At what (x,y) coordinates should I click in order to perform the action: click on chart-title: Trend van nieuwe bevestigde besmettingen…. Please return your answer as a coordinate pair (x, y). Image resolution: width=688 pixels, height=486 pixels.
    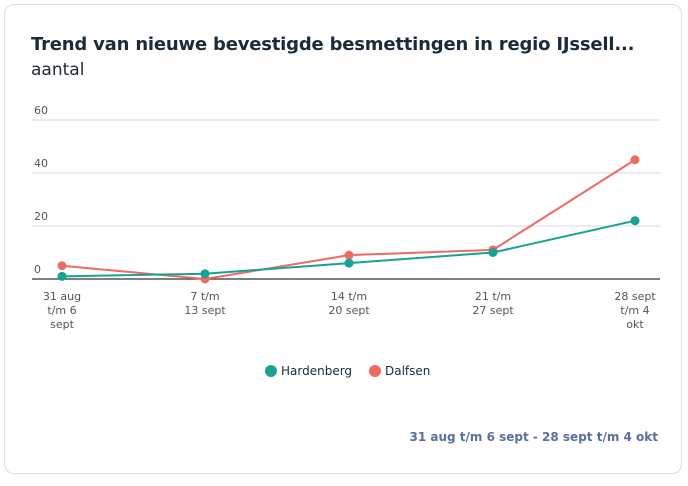
    Looking at the image, I should click on (333, 44).